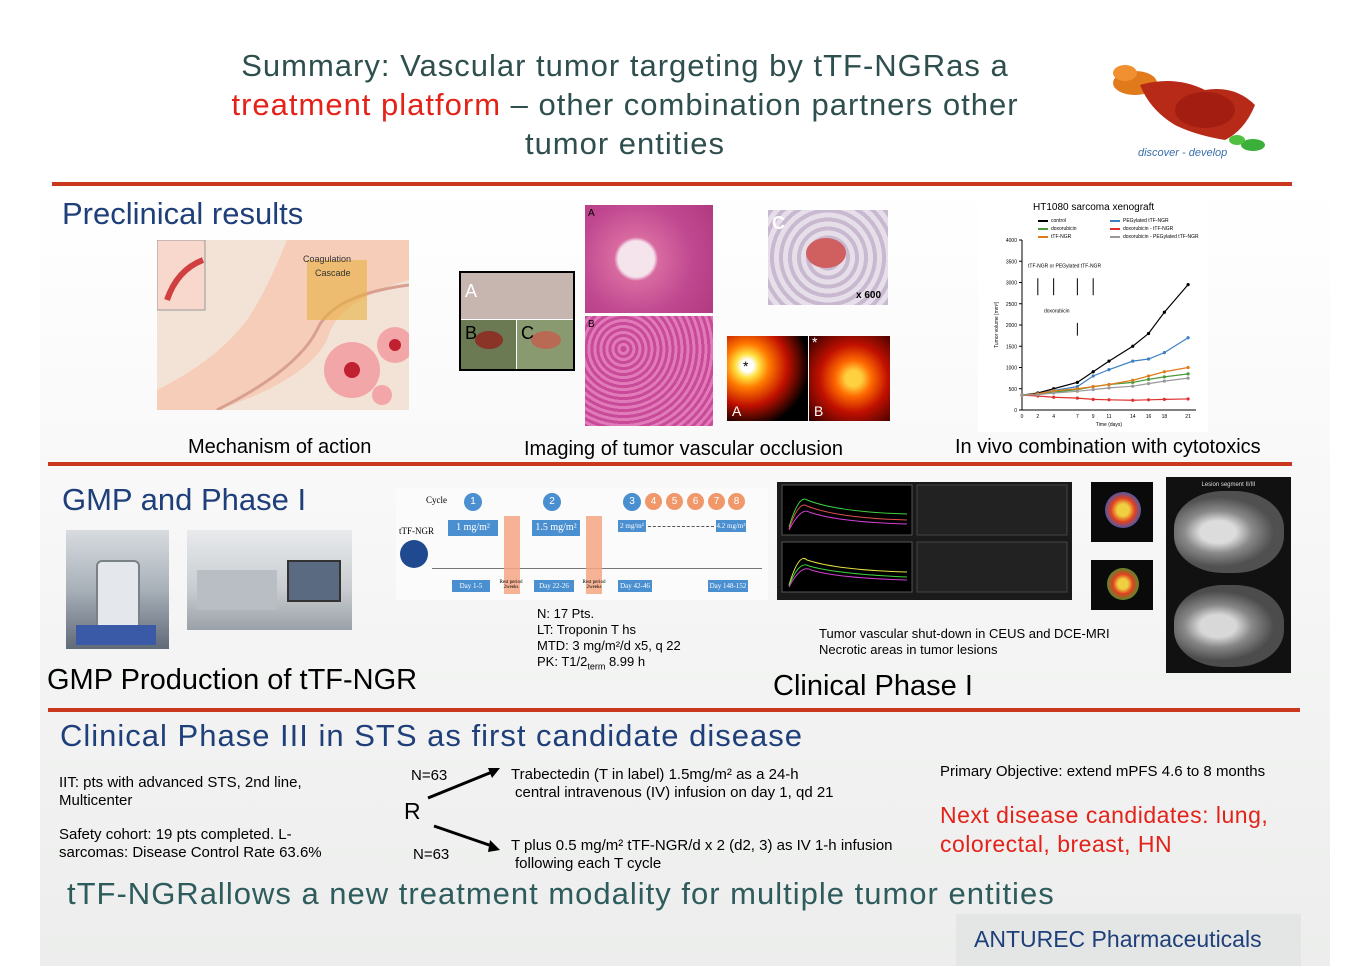 The image size is (1366, 966). What do you see at coordinates (1061, 237) in the screenshot?
I see `legend-label: tTF-NGR` at bounding box center [1061, 237].